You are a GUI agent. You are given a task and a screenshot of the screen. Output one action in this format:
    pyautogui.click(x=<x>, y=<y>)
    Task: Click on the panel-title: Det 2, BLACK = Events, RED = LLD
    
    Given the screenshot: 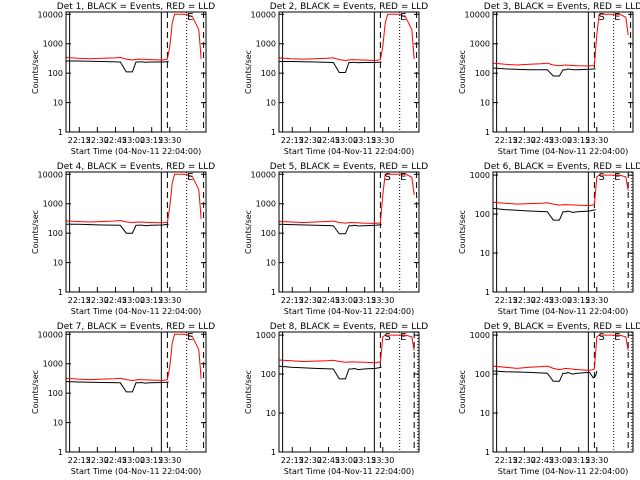 What is the action you would take?
    pyautogui.click(x=349, y=7)
    